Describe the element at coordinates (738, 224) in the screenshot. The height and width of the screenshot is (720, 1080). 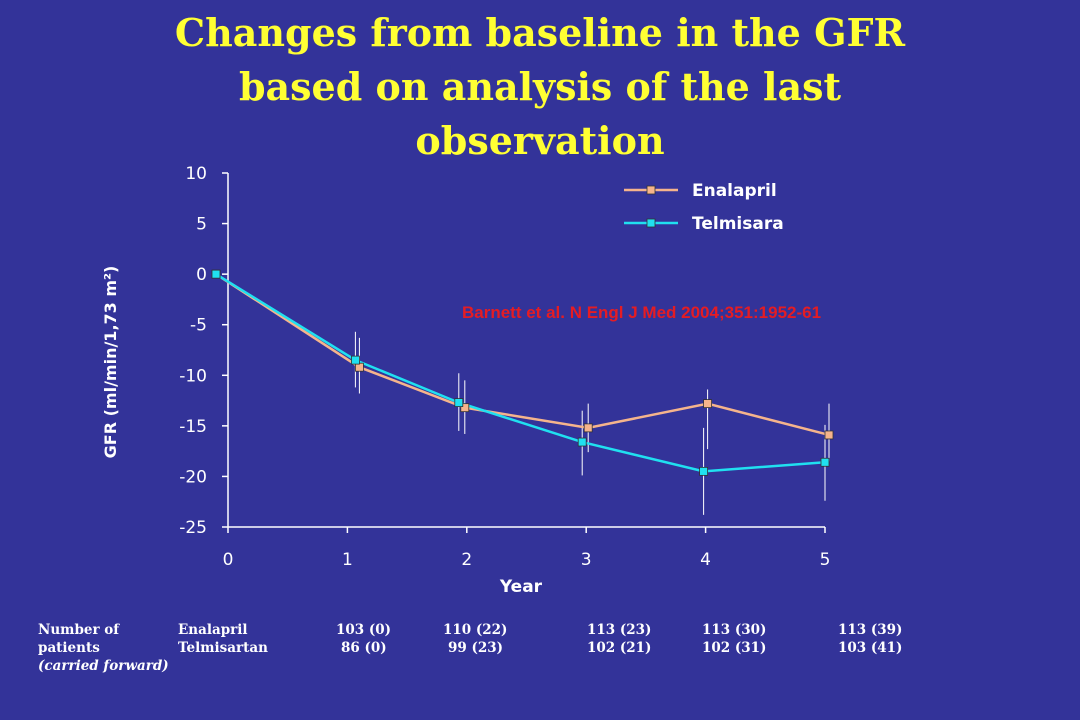
I see `legend-label: Telmisara` at that location.